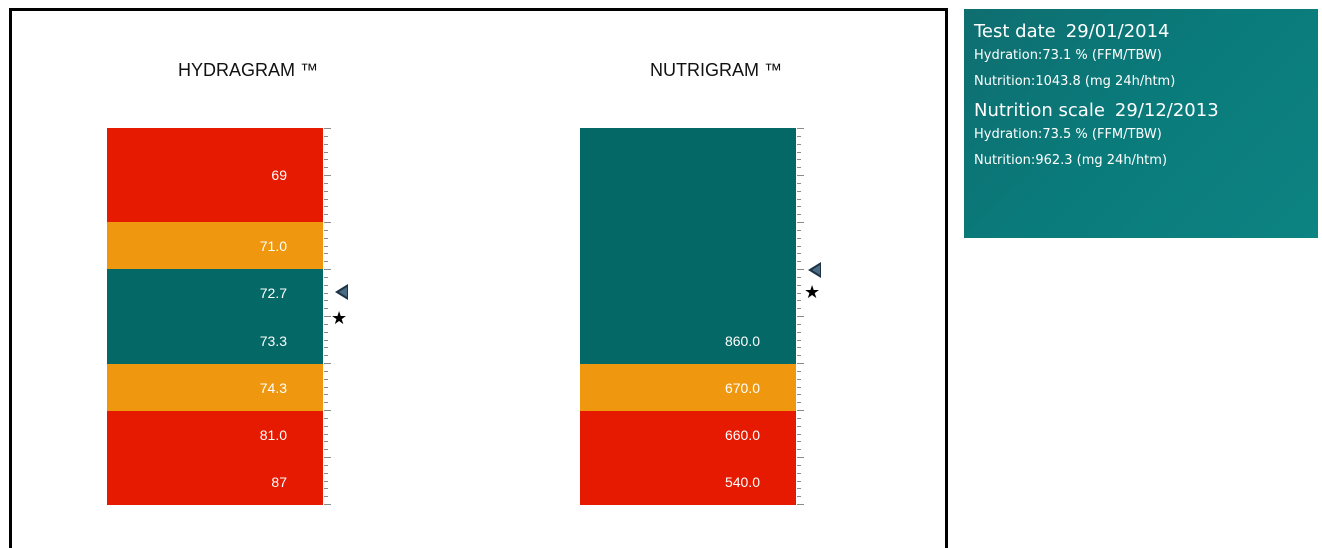 The width and height of the screenshot is (1322, 548). Describe the element at coordinates (742, 435) in the screenshot. I see `nutrigram-band-label: 660.0` at that location.